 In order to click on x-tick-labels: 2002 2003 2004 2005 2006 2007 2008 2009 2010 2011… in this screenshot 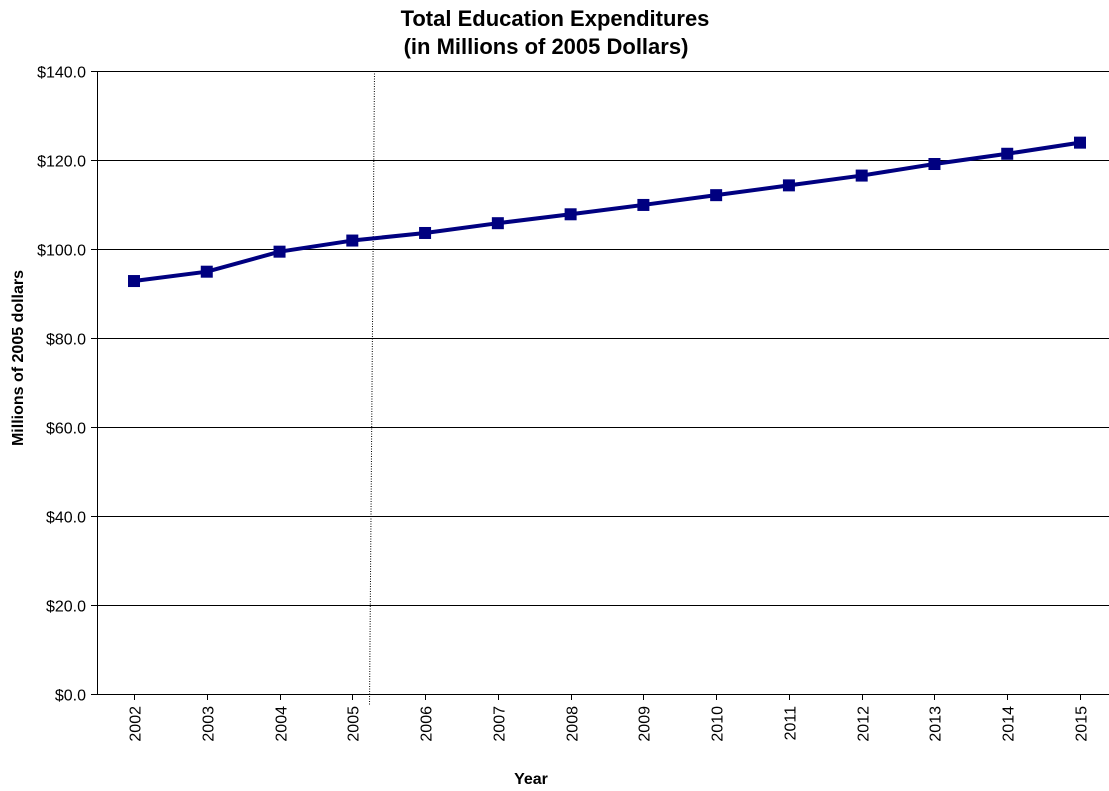, I will do `click(609, 724)`.